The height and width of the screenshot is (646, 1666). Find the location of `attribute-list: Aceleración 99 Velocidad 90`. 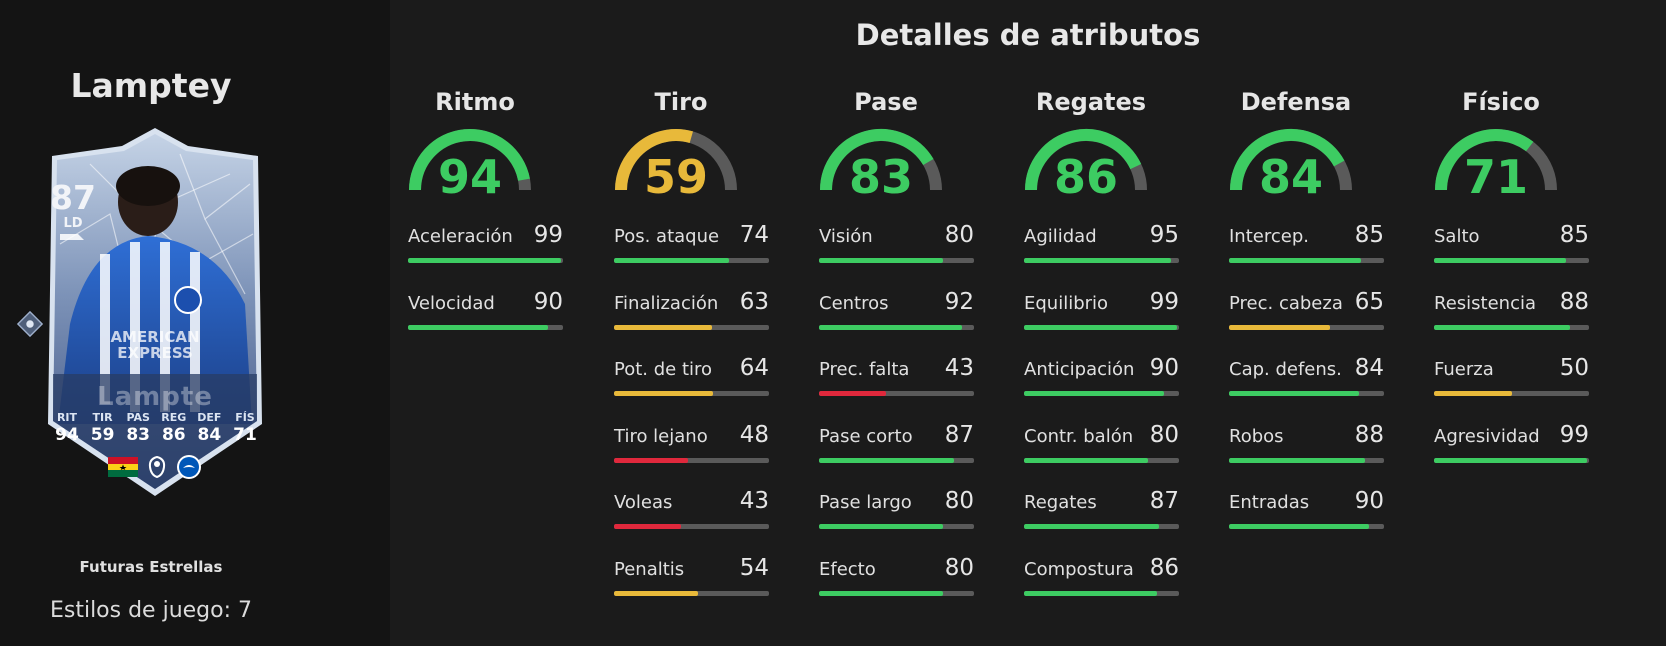

attribute-list: Aceleración 99 Velocidad 90 is located at coordinates (475, 290).